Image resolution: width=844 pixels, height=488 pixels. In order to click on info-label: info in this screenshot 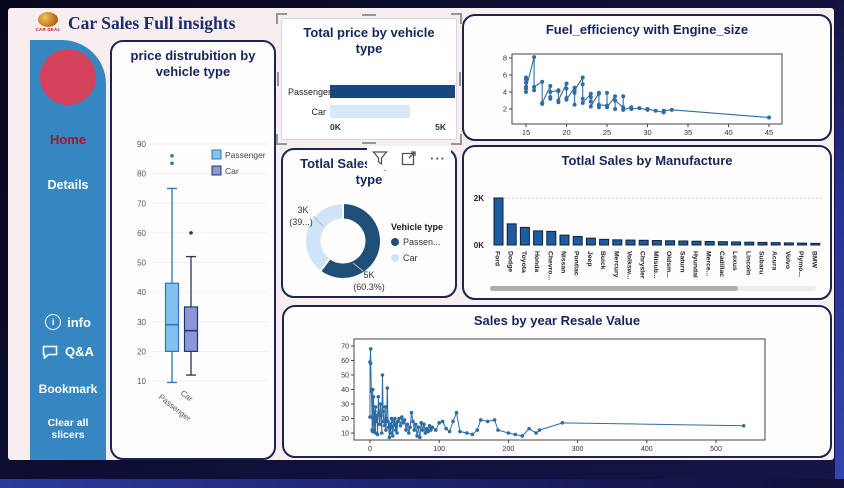, I will do `click(79, 322)`.